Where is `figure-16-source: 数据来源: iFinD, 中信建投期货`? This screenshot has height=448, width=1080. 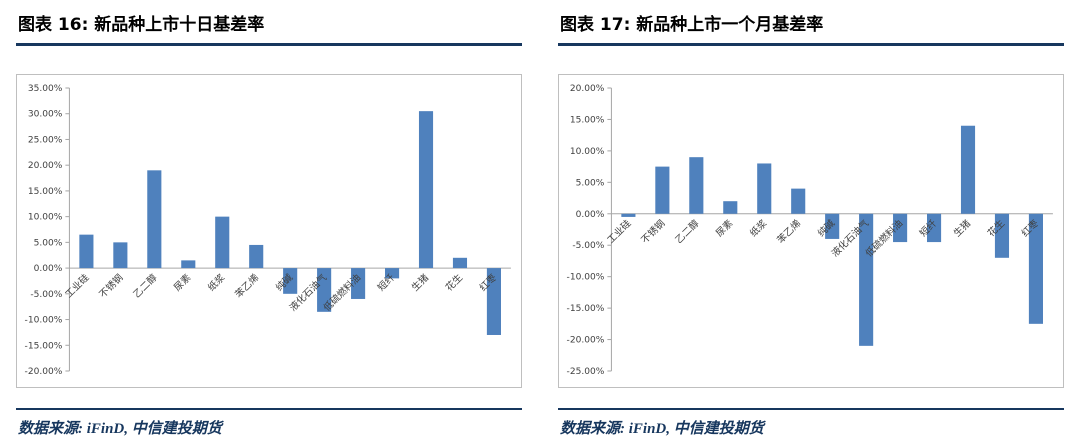
figure-16-source: 数据来源: iFinD, 中信建投期货 is located at coordinates (120, 429).